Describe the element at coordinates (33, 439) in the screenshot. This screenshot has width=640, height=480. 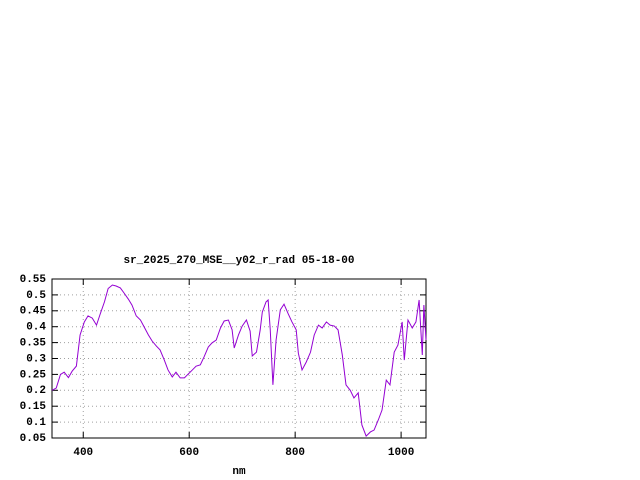
I see `y-tick-label: 0.05` at that location.